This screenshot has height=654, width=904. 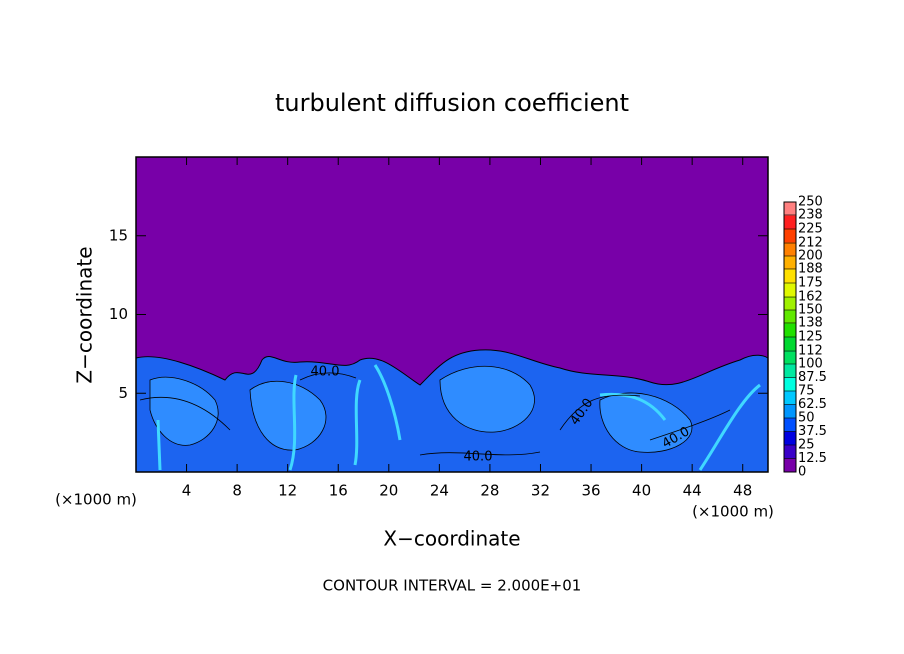 What do you see at coordinates (810, 256) in the screenshot?
I see `colorbar-tick-label: 200` at bounding box center [810, 256].